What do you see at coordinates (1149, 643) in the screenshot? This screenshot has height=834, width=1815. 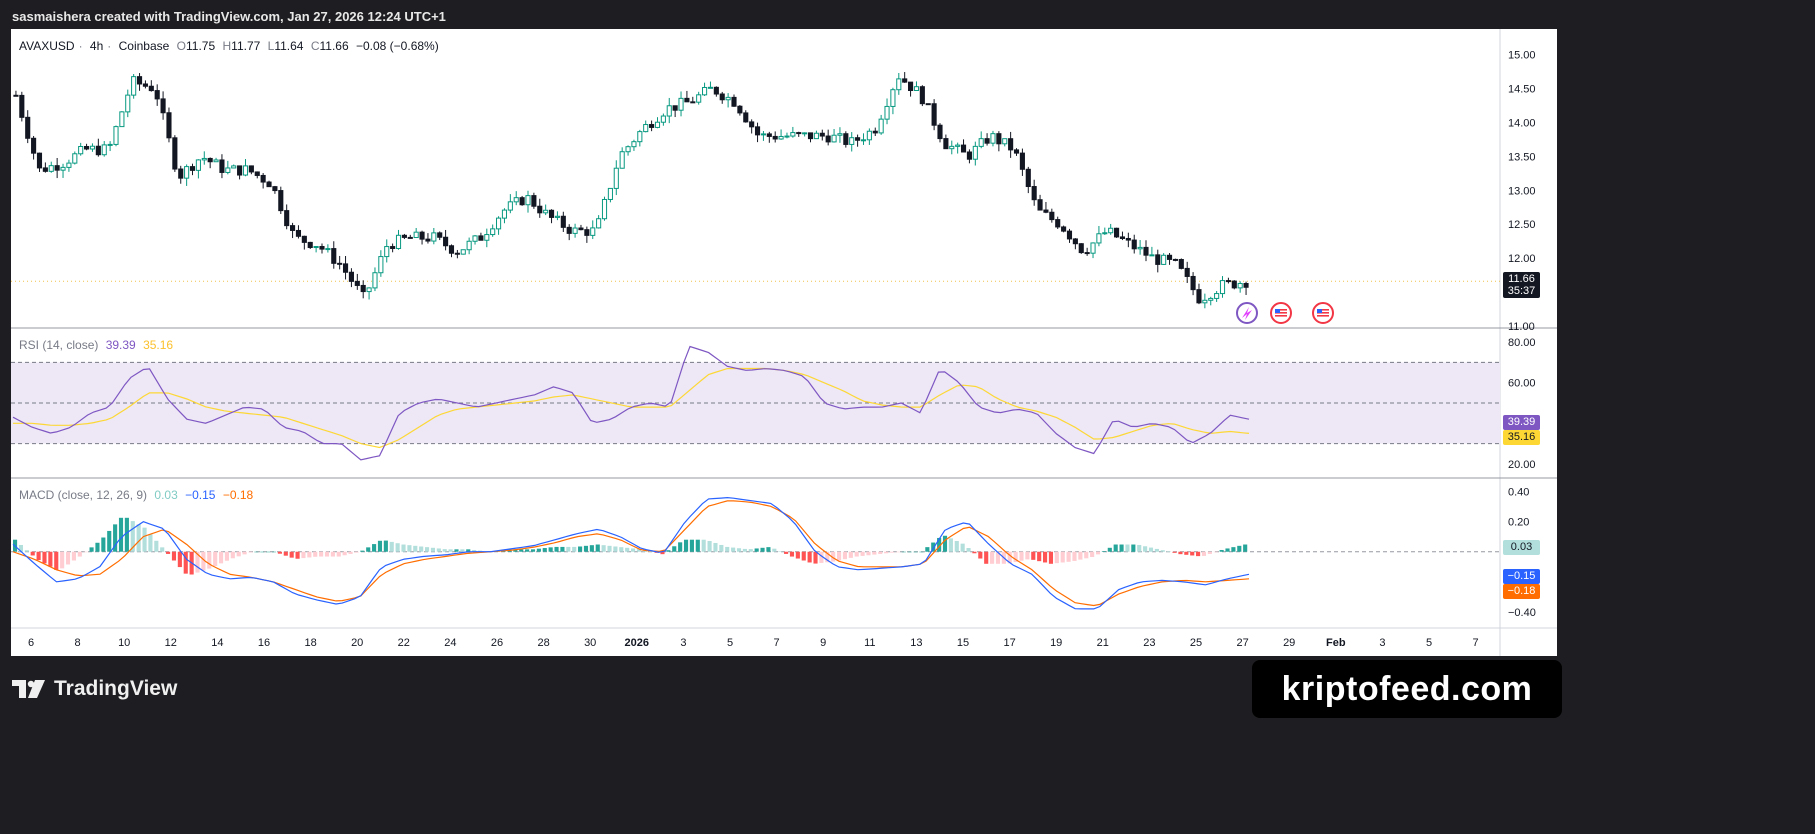 I see `x-tick-label: 23` at bounding box center [1149, 643].